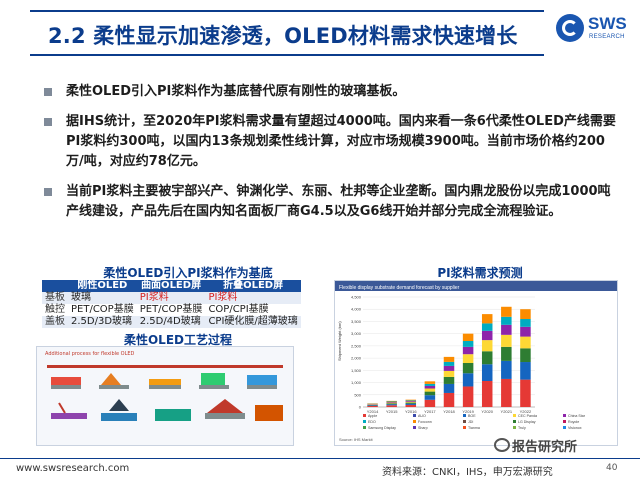 The image size is (640, 480). I want to click on legend-label: JDI, so click(470, 422).